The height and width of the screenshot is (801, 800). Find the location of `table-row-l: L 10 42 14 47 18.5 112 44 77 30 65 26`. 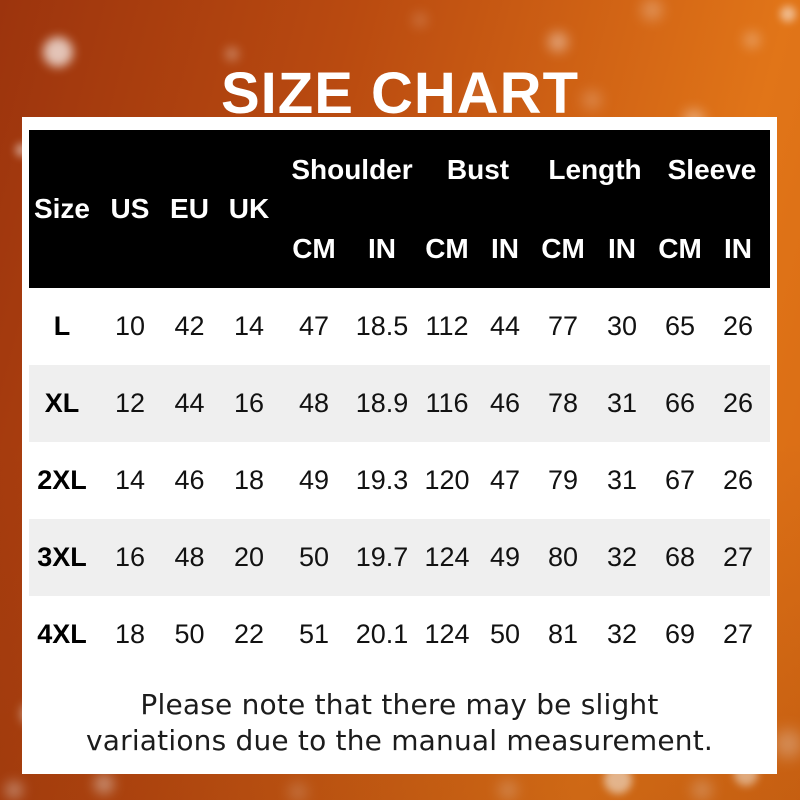

table-row-l: L 10 42 14 47 18.5 112 44 77 30 65 26 is located at coordinates (399, 326).